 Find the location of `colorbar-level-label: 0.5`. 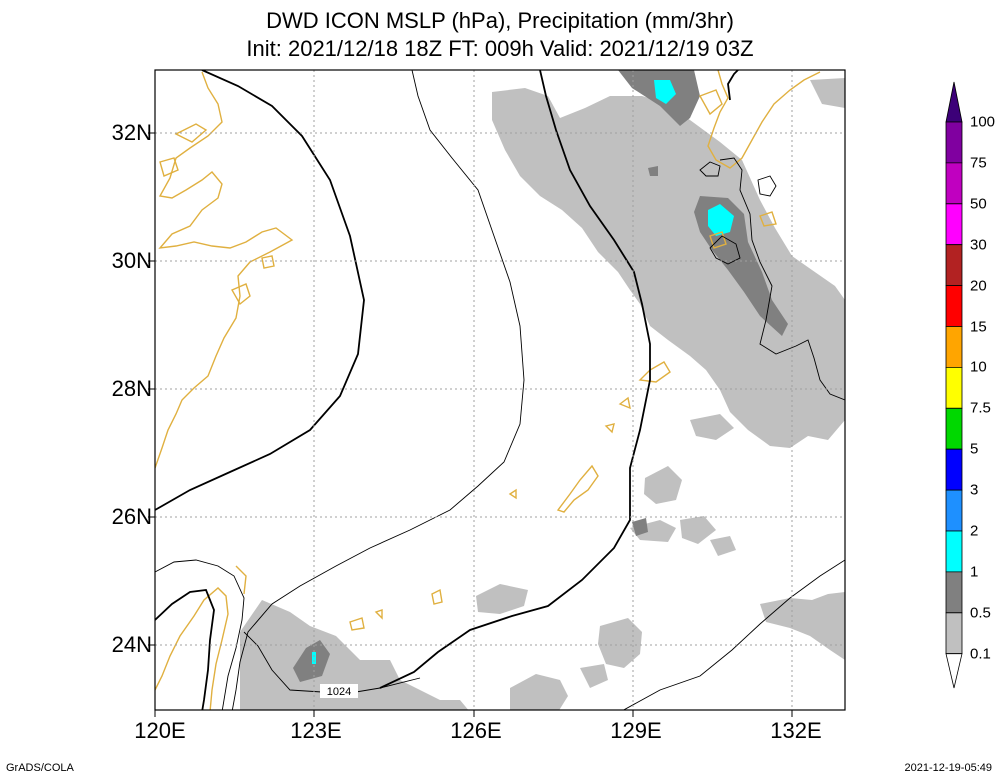

colorbar-level-label: 0.5 is located at coordinates (980, 613).